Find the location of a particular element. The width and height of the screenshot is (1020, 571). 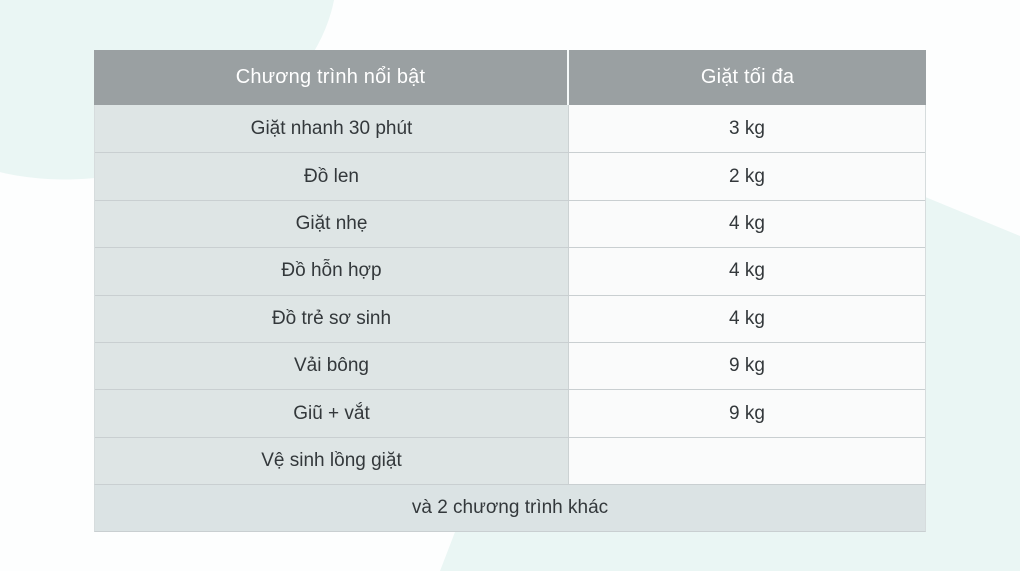

header-cell-program: Chương trình nổi bật is located at coordinates (331, 77).